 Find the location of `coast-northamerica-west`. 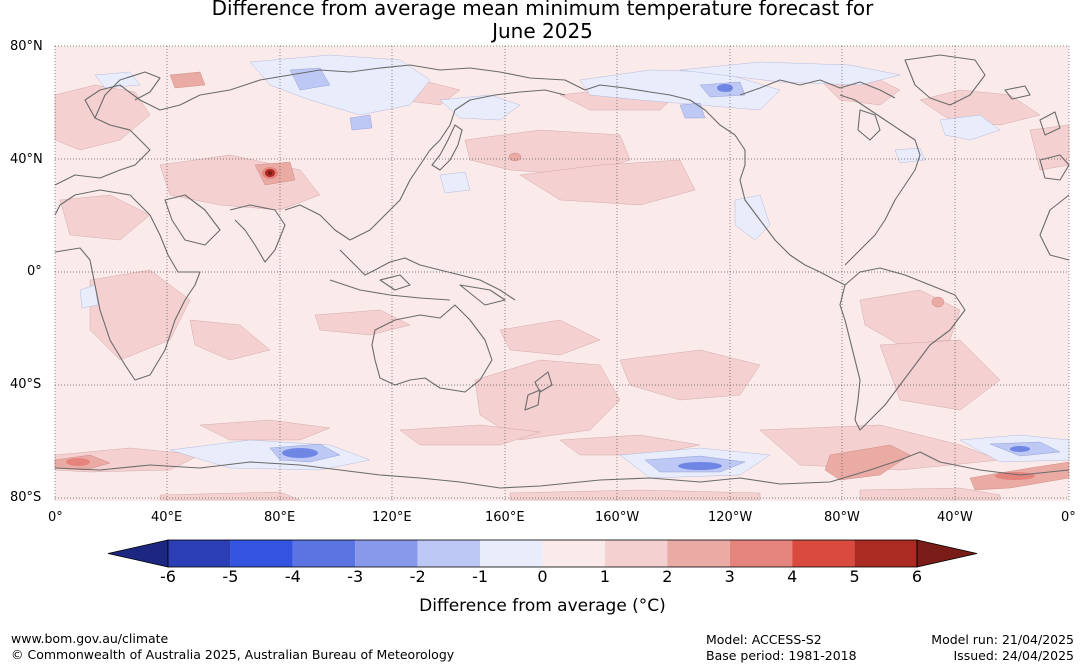

coast-northamerica-west is located at coordinates (790, 210).